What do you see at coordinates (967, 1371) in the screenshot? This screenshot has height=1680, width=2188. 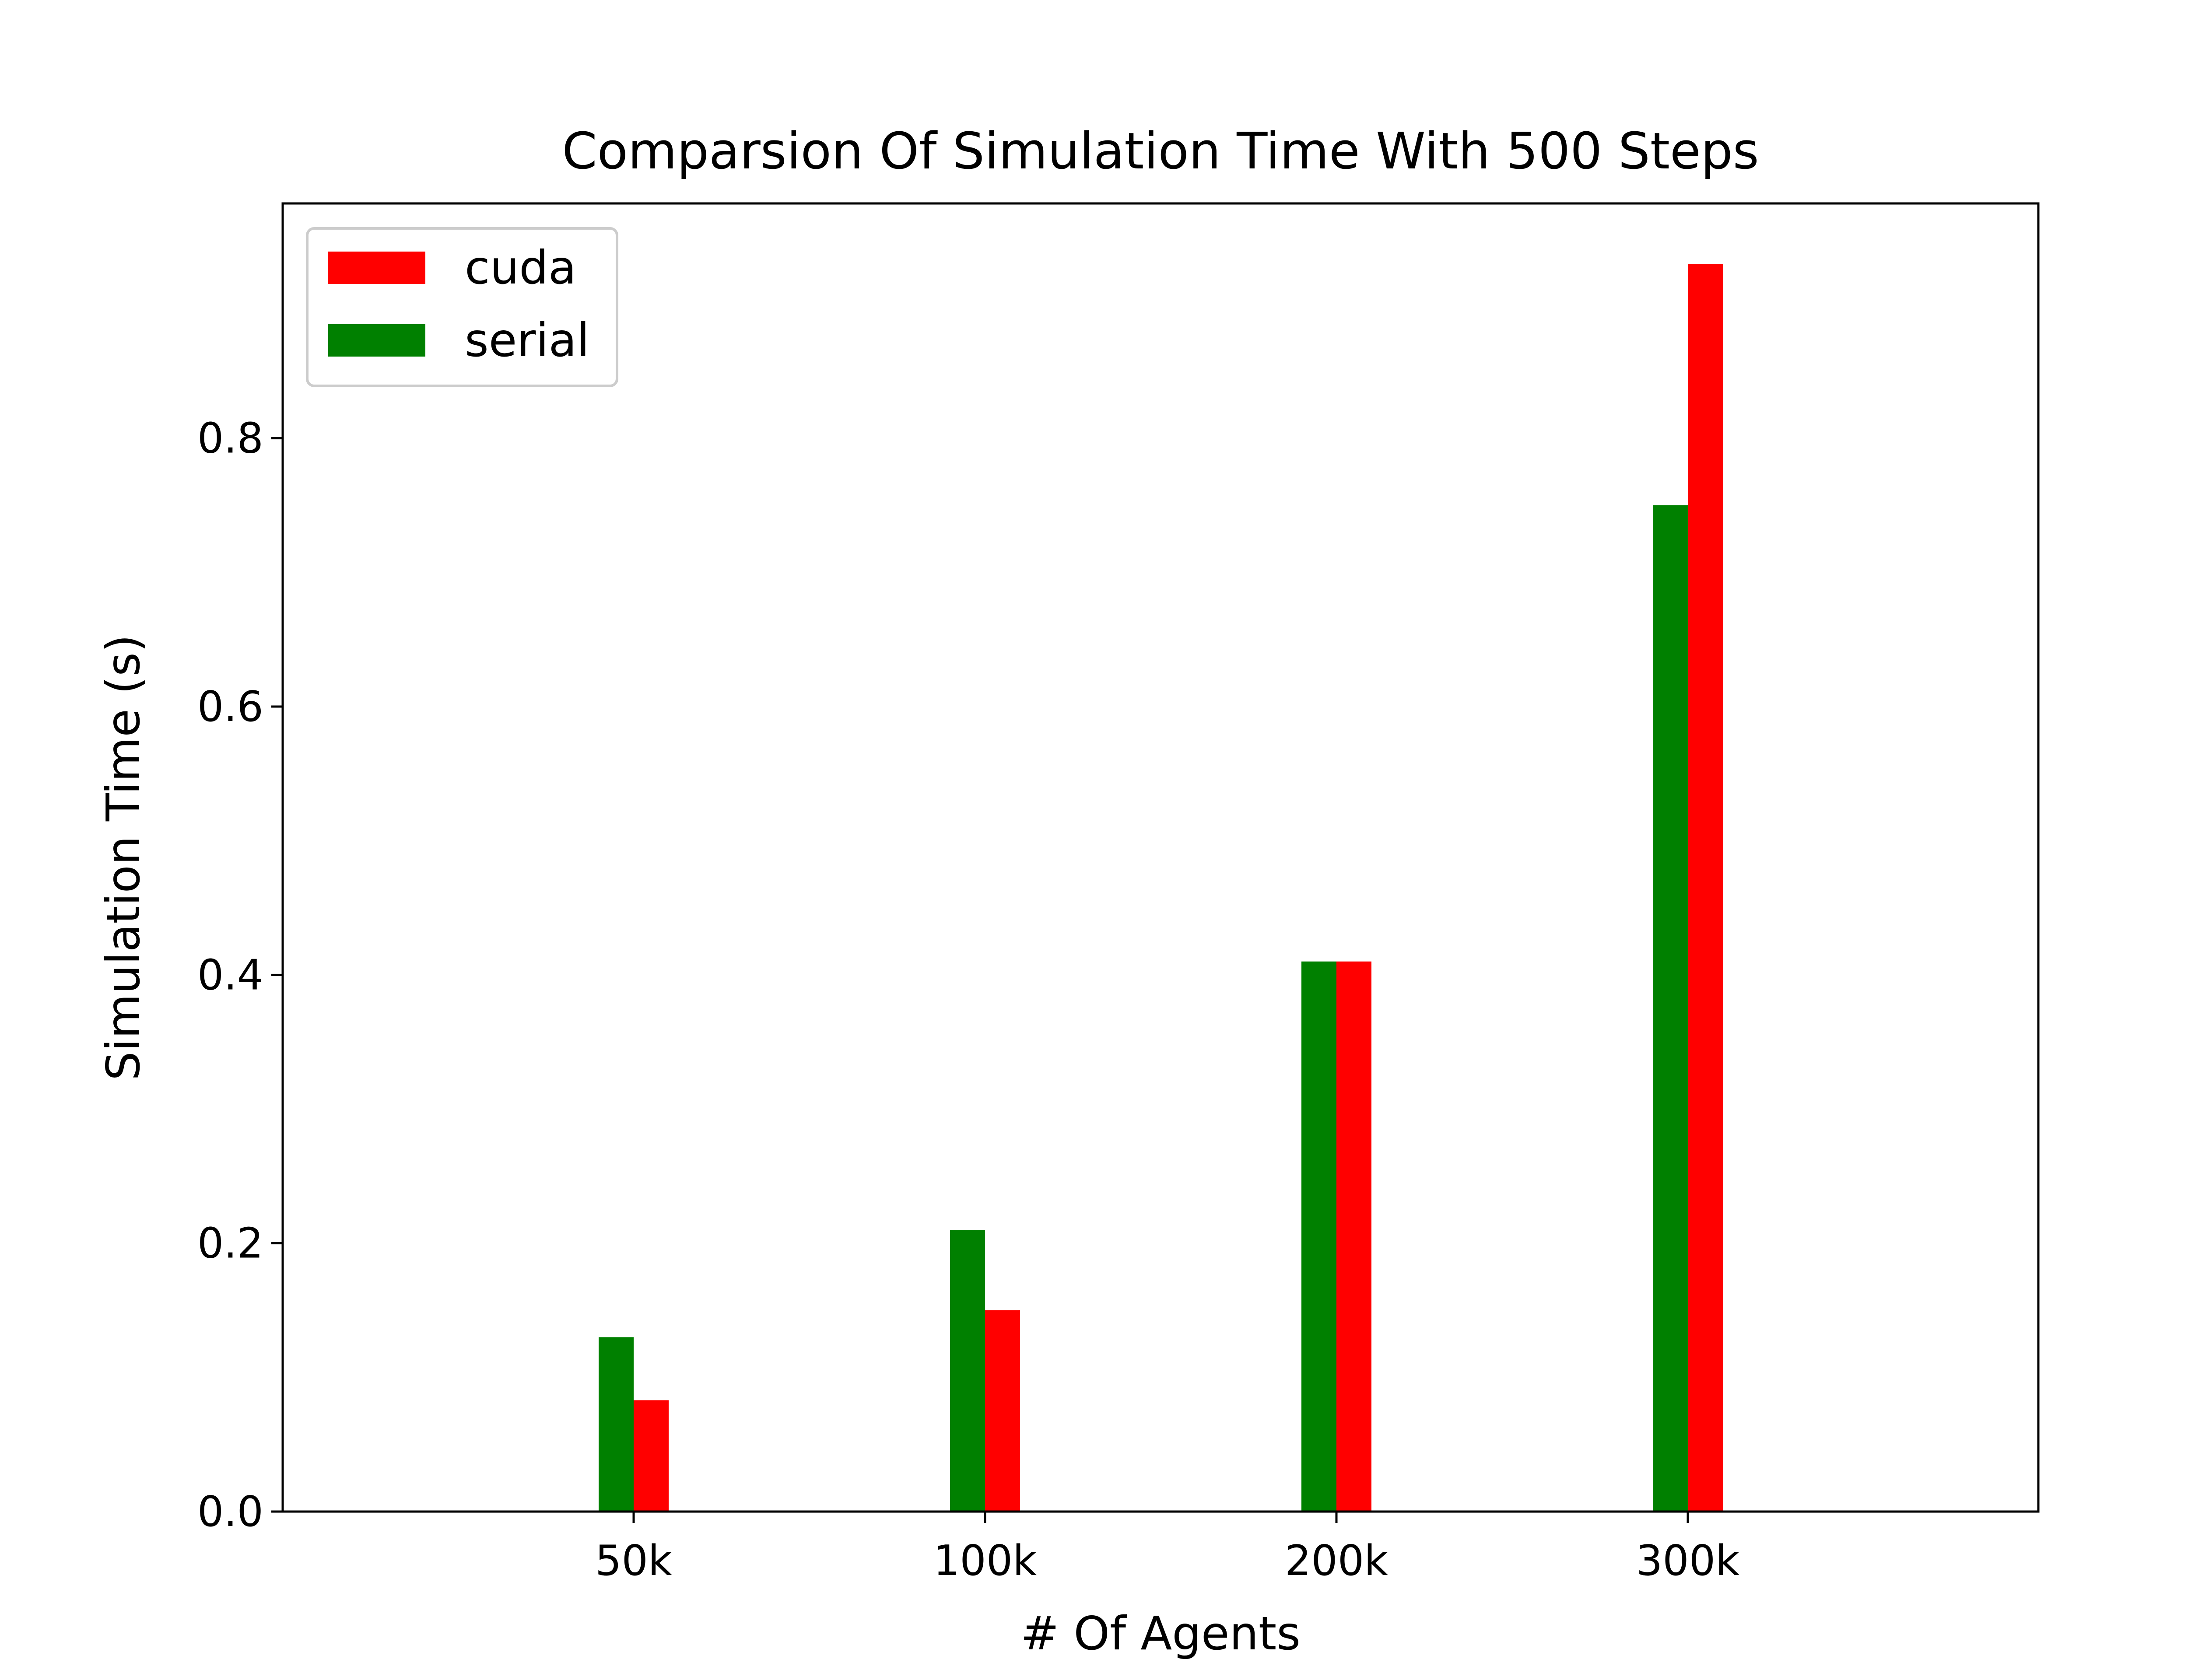 I see `bar-serial-100k` at bounding box center [967, 1371].